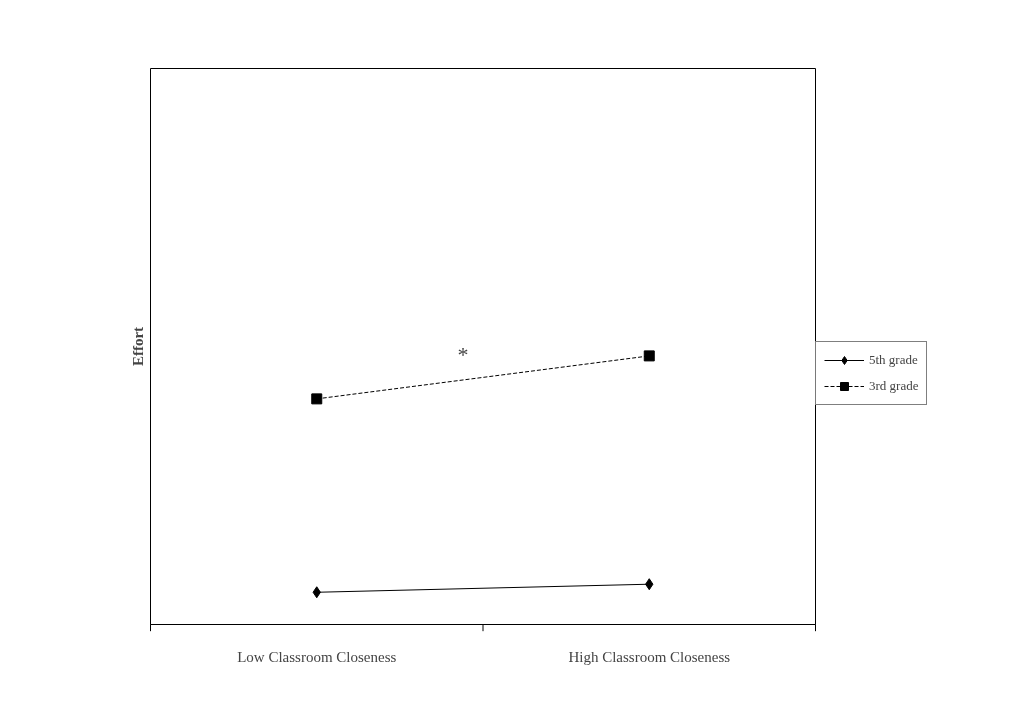 This screenshot has height=721, width=1016. Describe the element at coordinates (894, 386) in the screenshot. I see `legend-label: 3rd grade` at that location.